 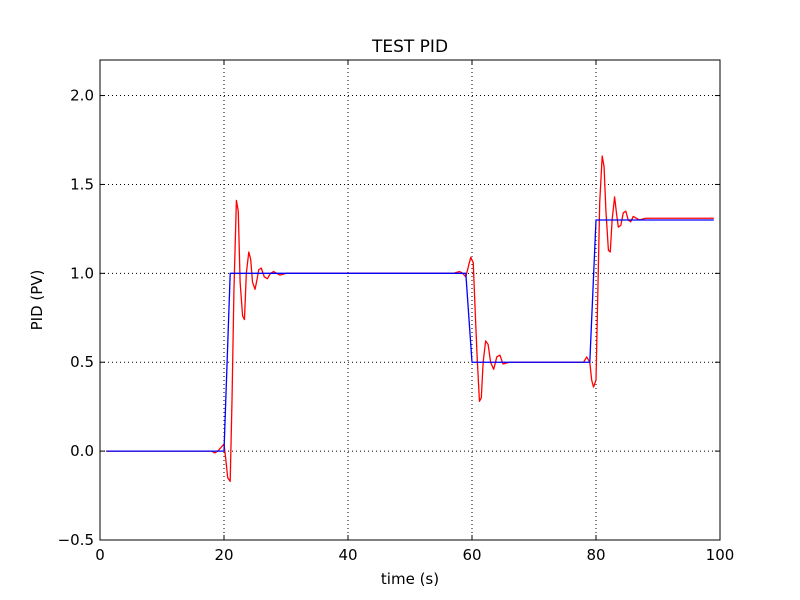 What do you see at coordinates (82, 362) in the screenshot?
I see `y-tick-label: 0.5` at bounding box center [82, 362].